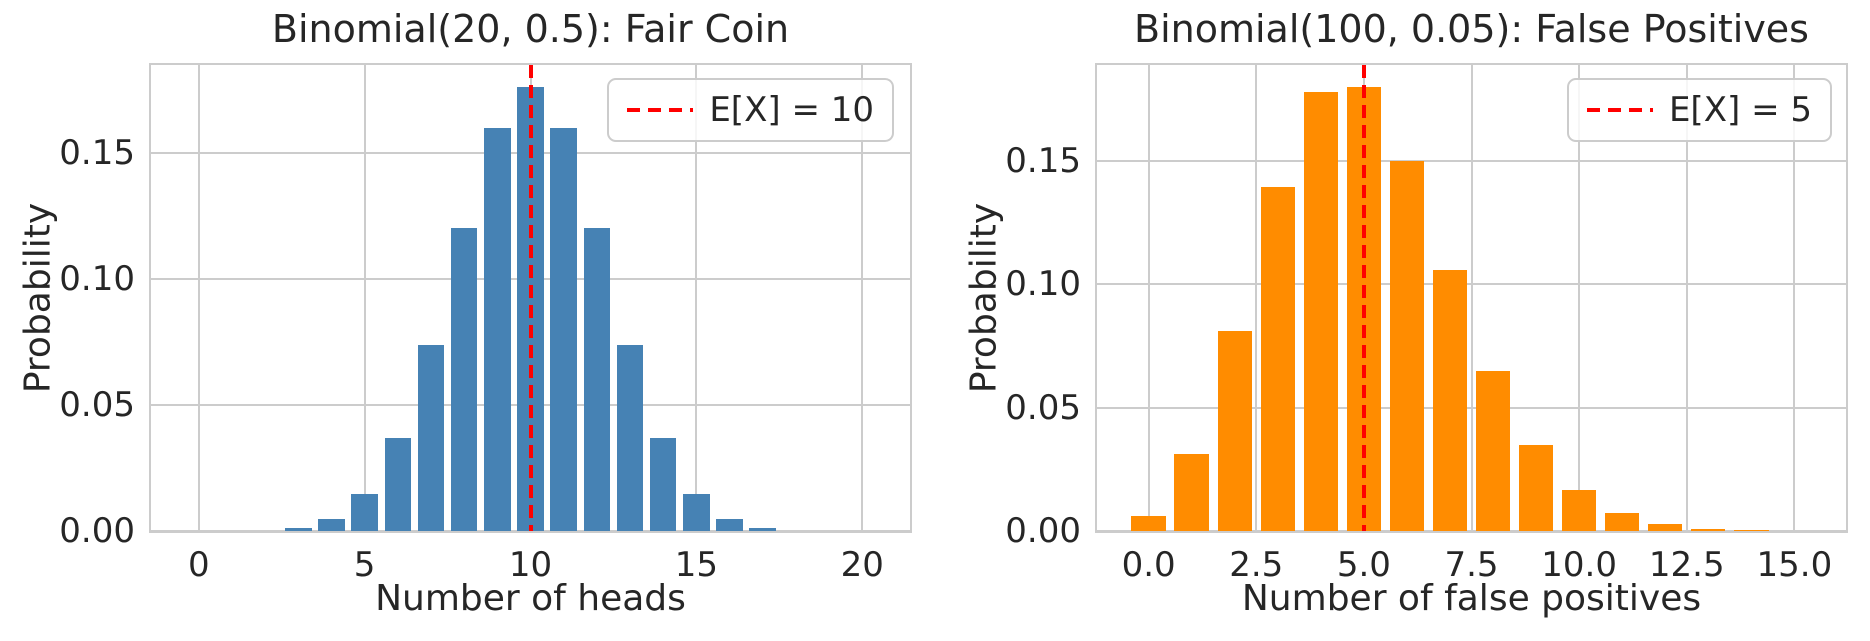  I want to click on x-axis-label: Number of heads, so click(530, 598).